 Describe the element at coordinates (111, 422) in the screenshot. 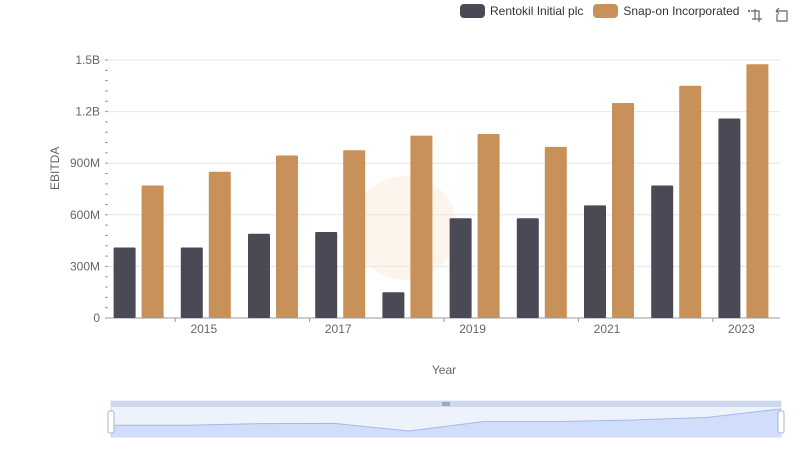

I see `datazoom-left-handle` at that location.